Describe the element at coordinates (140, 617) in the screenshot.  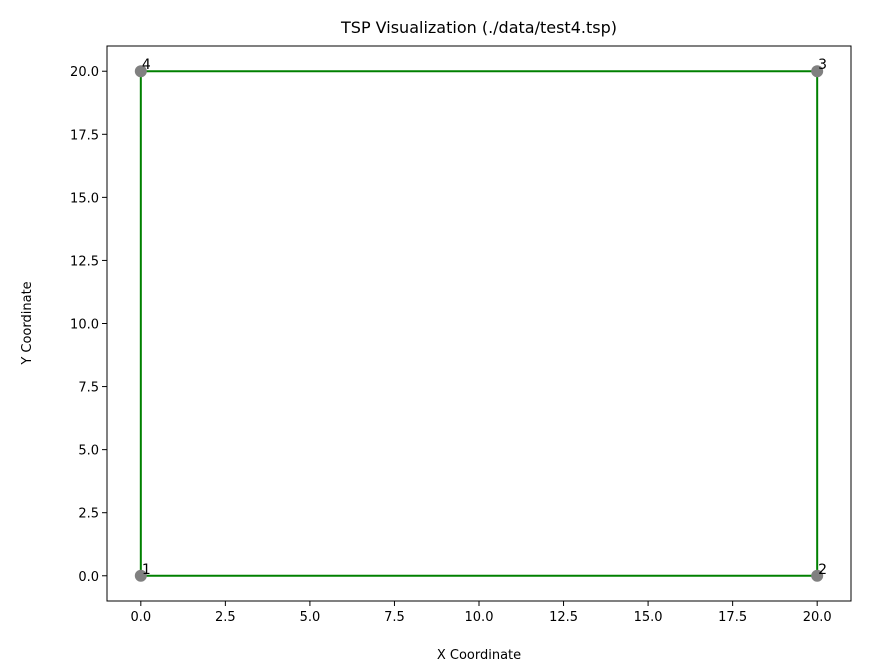
I see `x-tick-label: 0.0` at that location.